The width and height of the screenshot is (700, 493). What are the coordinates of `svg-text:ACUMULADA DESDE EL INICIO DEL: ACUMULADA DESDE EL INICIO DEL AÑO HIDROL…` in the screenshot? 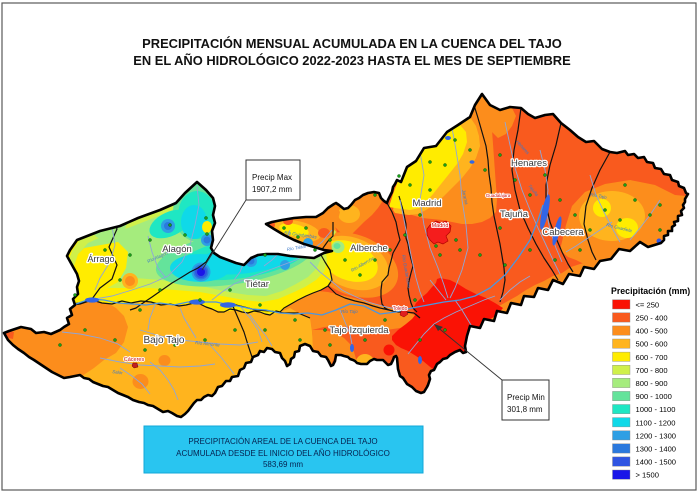 It's located at (283, 453).